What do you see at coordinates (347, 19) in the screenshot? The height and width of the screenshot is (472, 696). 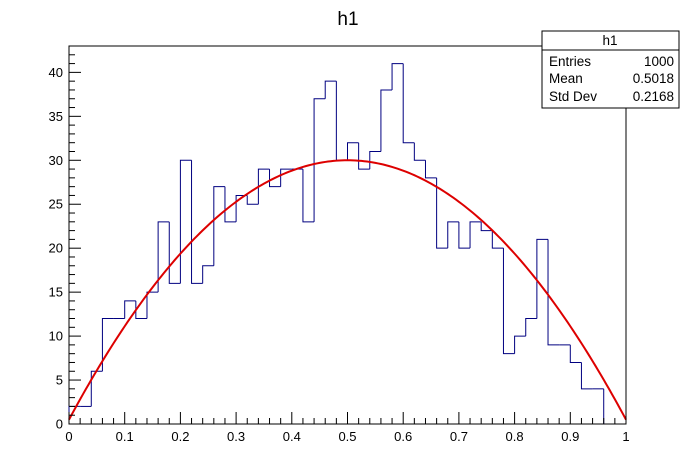 I see `chart-title: h1` at bounding box center [347, 19].